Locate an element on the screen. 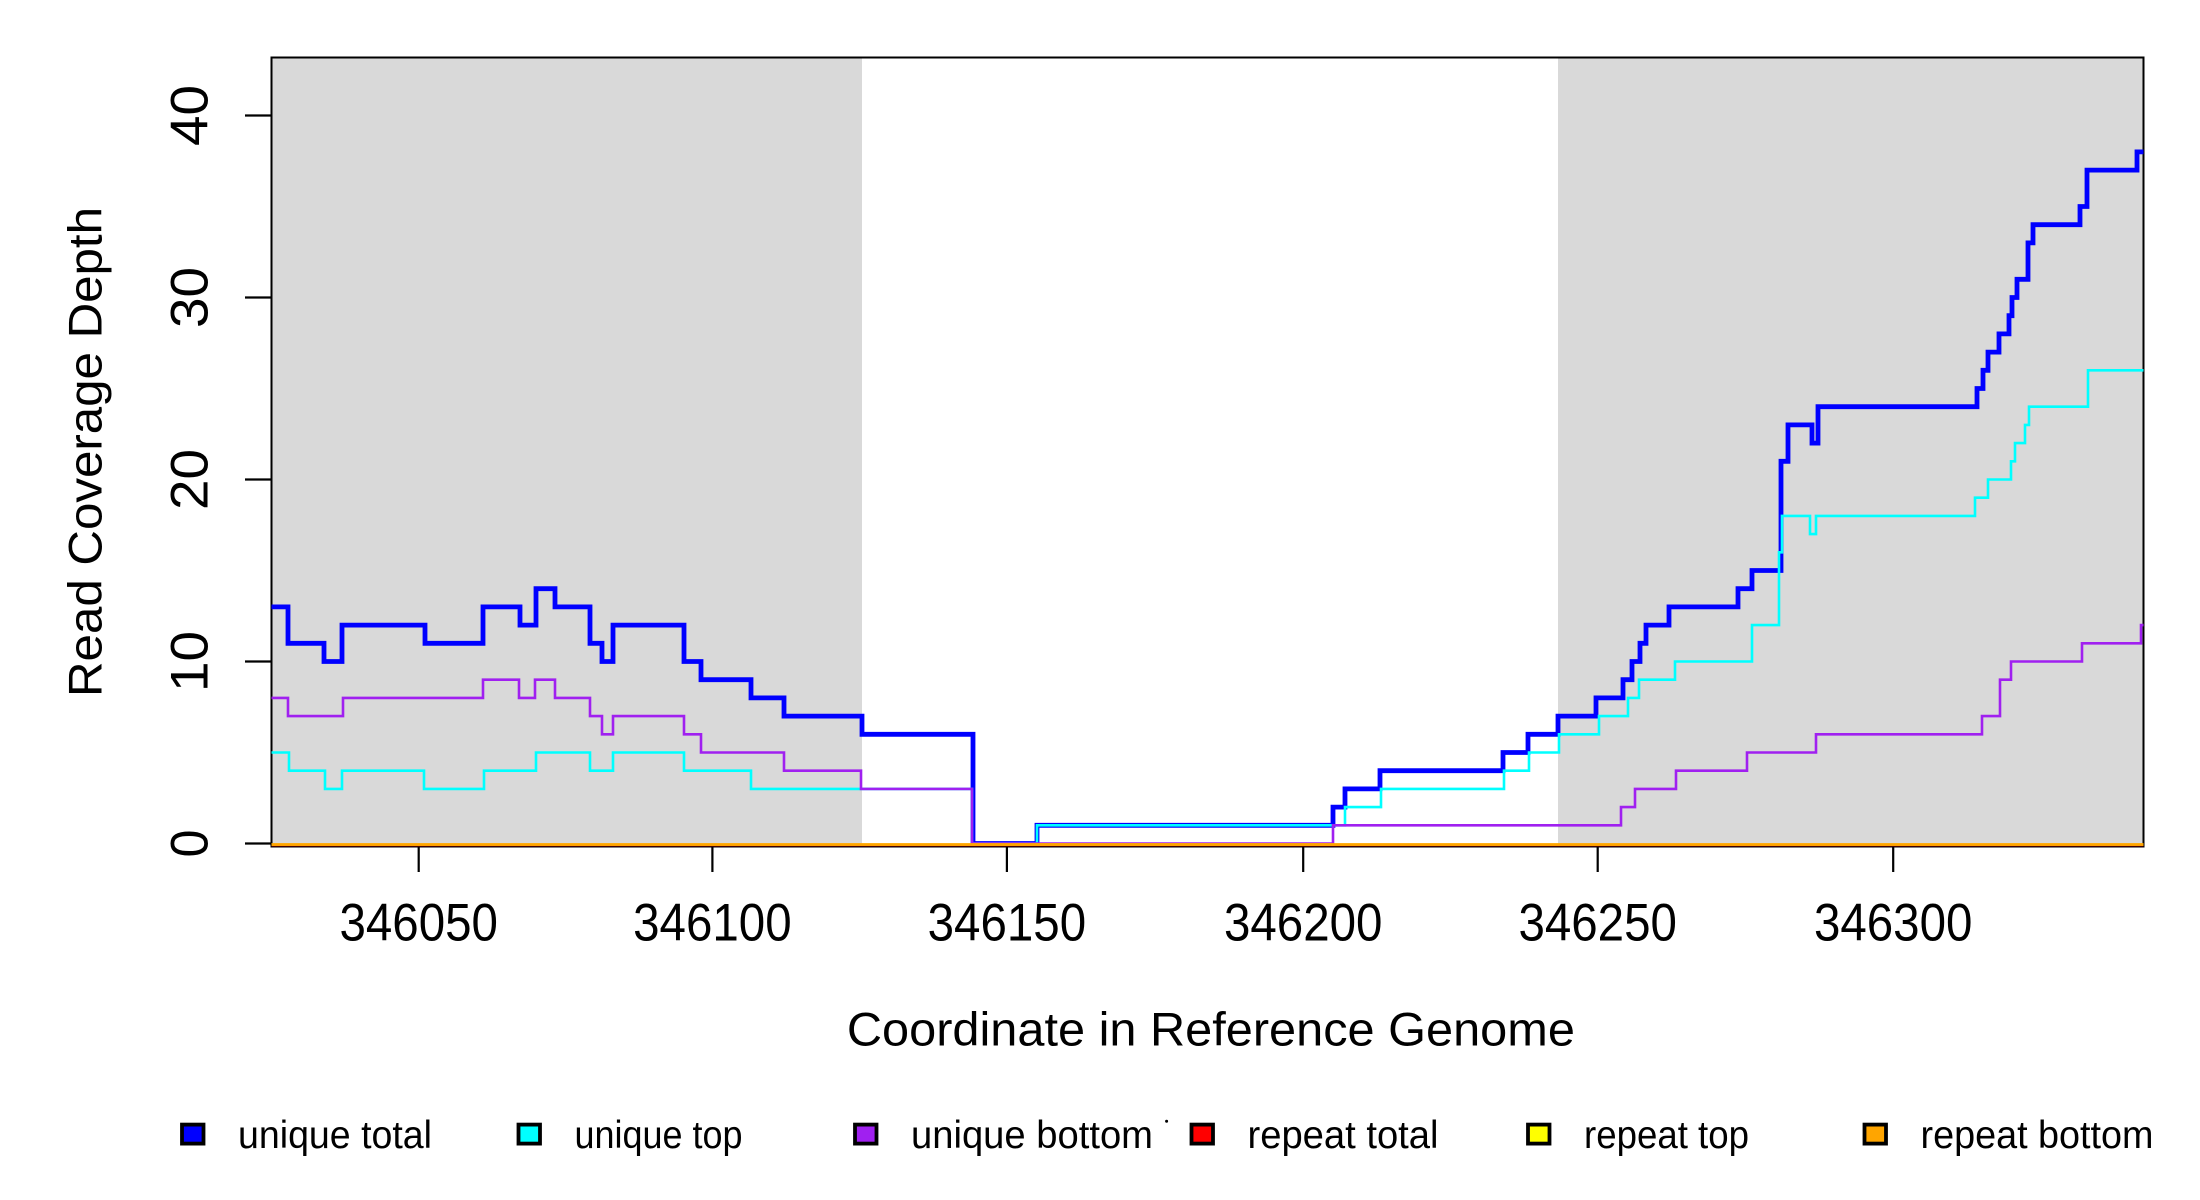  svg-text: 346100 is located at coordinates (712, 923).